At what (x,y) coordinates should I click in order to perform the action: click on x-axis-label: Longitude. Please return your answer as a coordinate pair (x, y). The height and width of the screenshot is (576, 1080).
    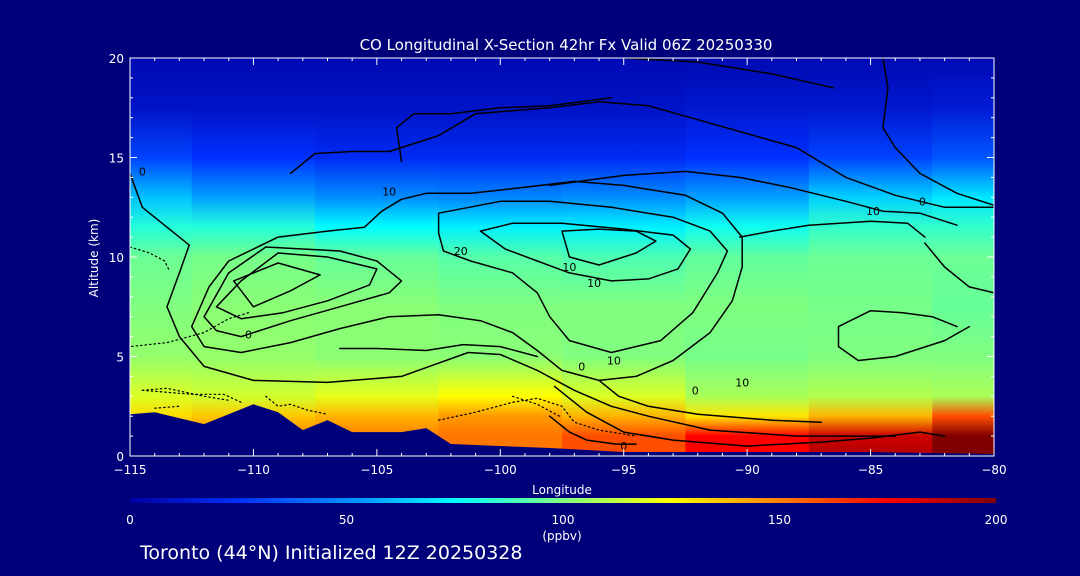
    Looking at the image, I should click on (562, 490).